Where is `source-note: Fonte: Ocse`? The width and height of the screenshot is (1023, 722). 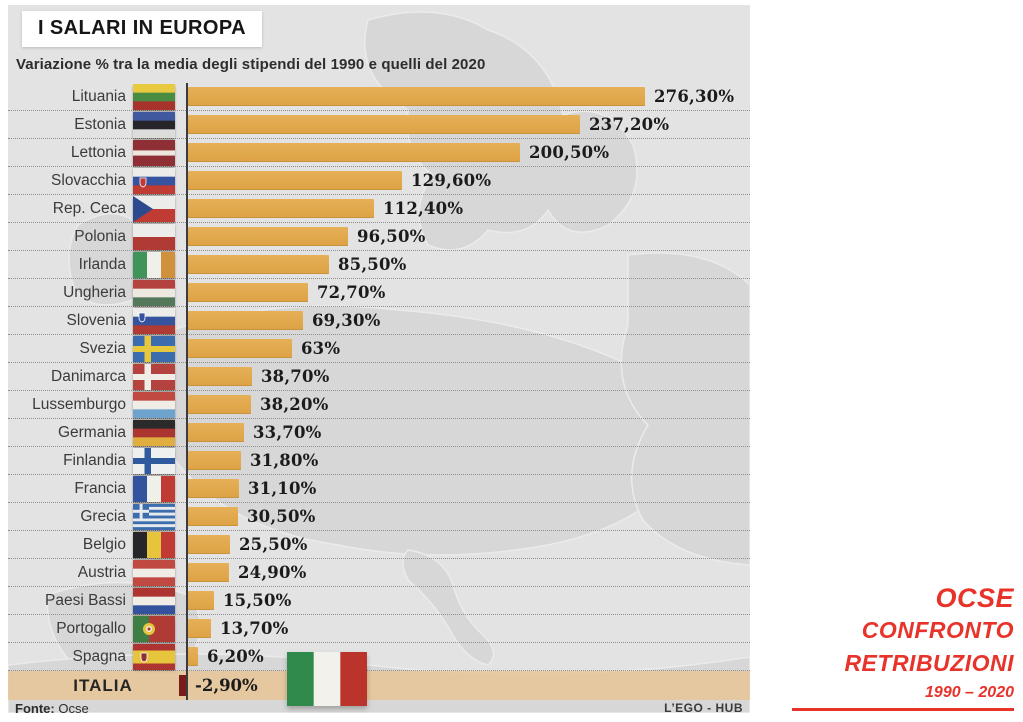
source-note: Fonte: Ocse is located at coordinates (52, 707).